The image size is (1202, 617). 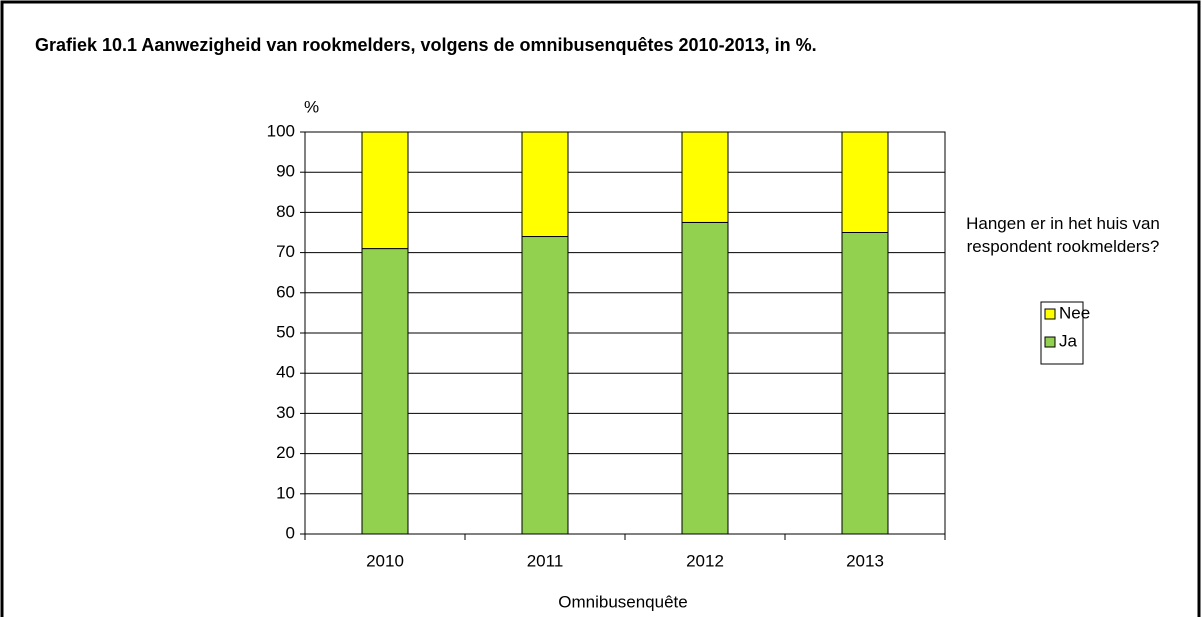 I want to click on x-axis-label: Omnibusenquête, so click(x=622, y=601).